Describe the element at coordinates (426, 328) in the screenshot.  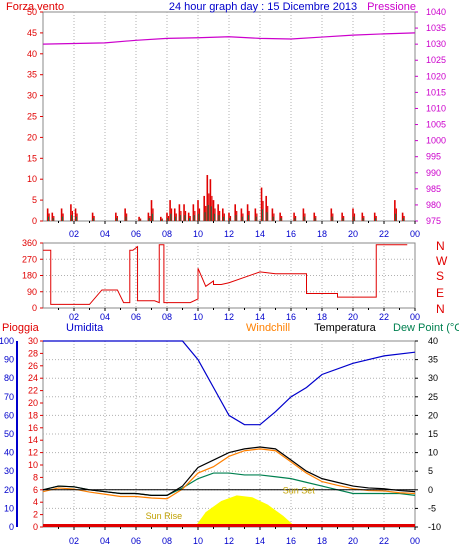
I see `legend-dewpoint: Dew Point (°C` at that location.